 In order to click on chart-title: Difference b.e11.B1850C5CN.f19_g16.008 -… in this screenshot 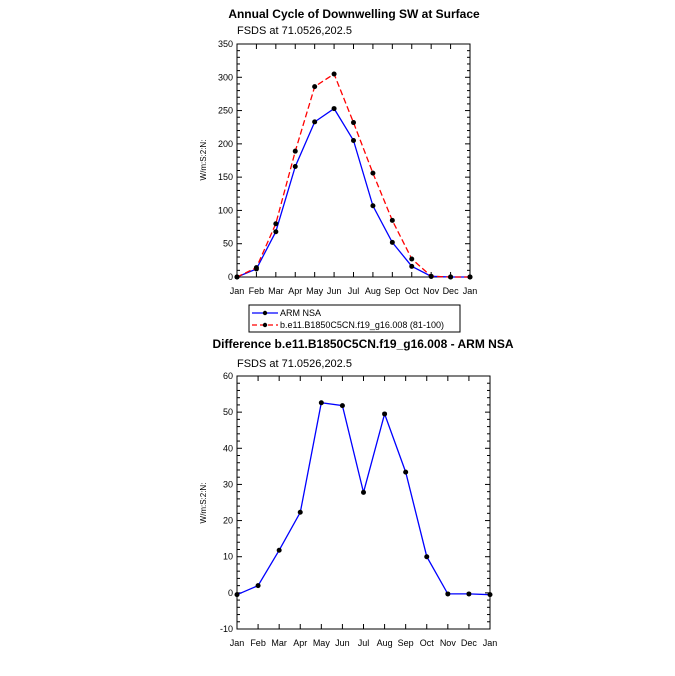, I will do `click(362, 344)`.